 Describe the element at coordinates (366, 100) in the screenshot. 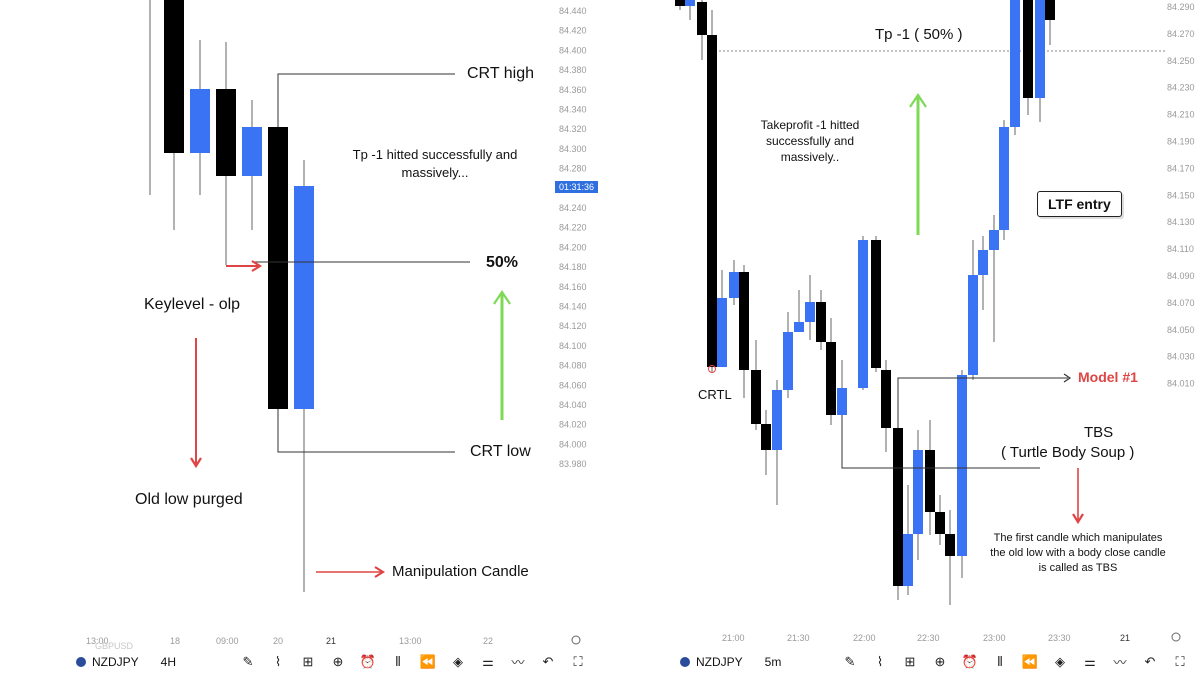

I see `crt-high-line` at that location.